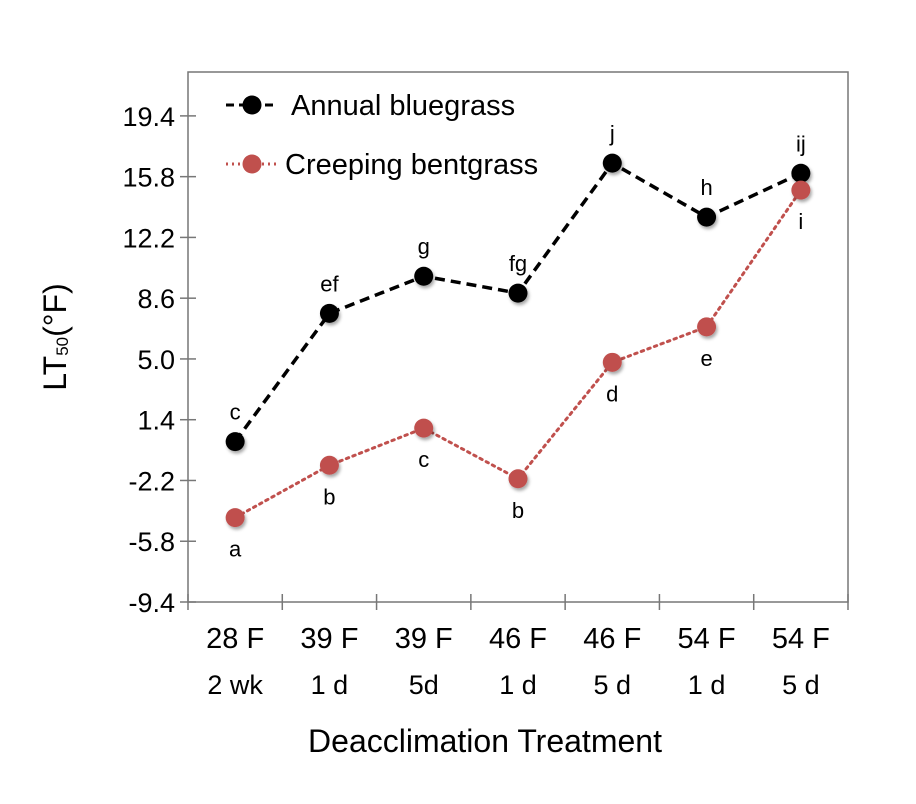 The width and height of the screenshot is (916, 804). I want to click on y-axis: -9.4 -5.8 -2.2 1.4 5.0 8.6 12.2 15.8 19.4, so click(159, 360).